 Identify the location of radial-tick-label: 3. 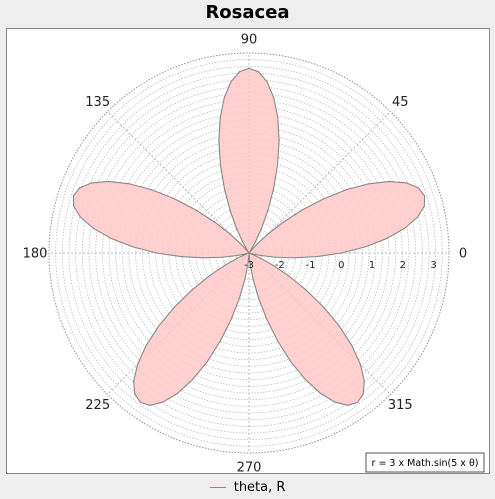
(433, 265).